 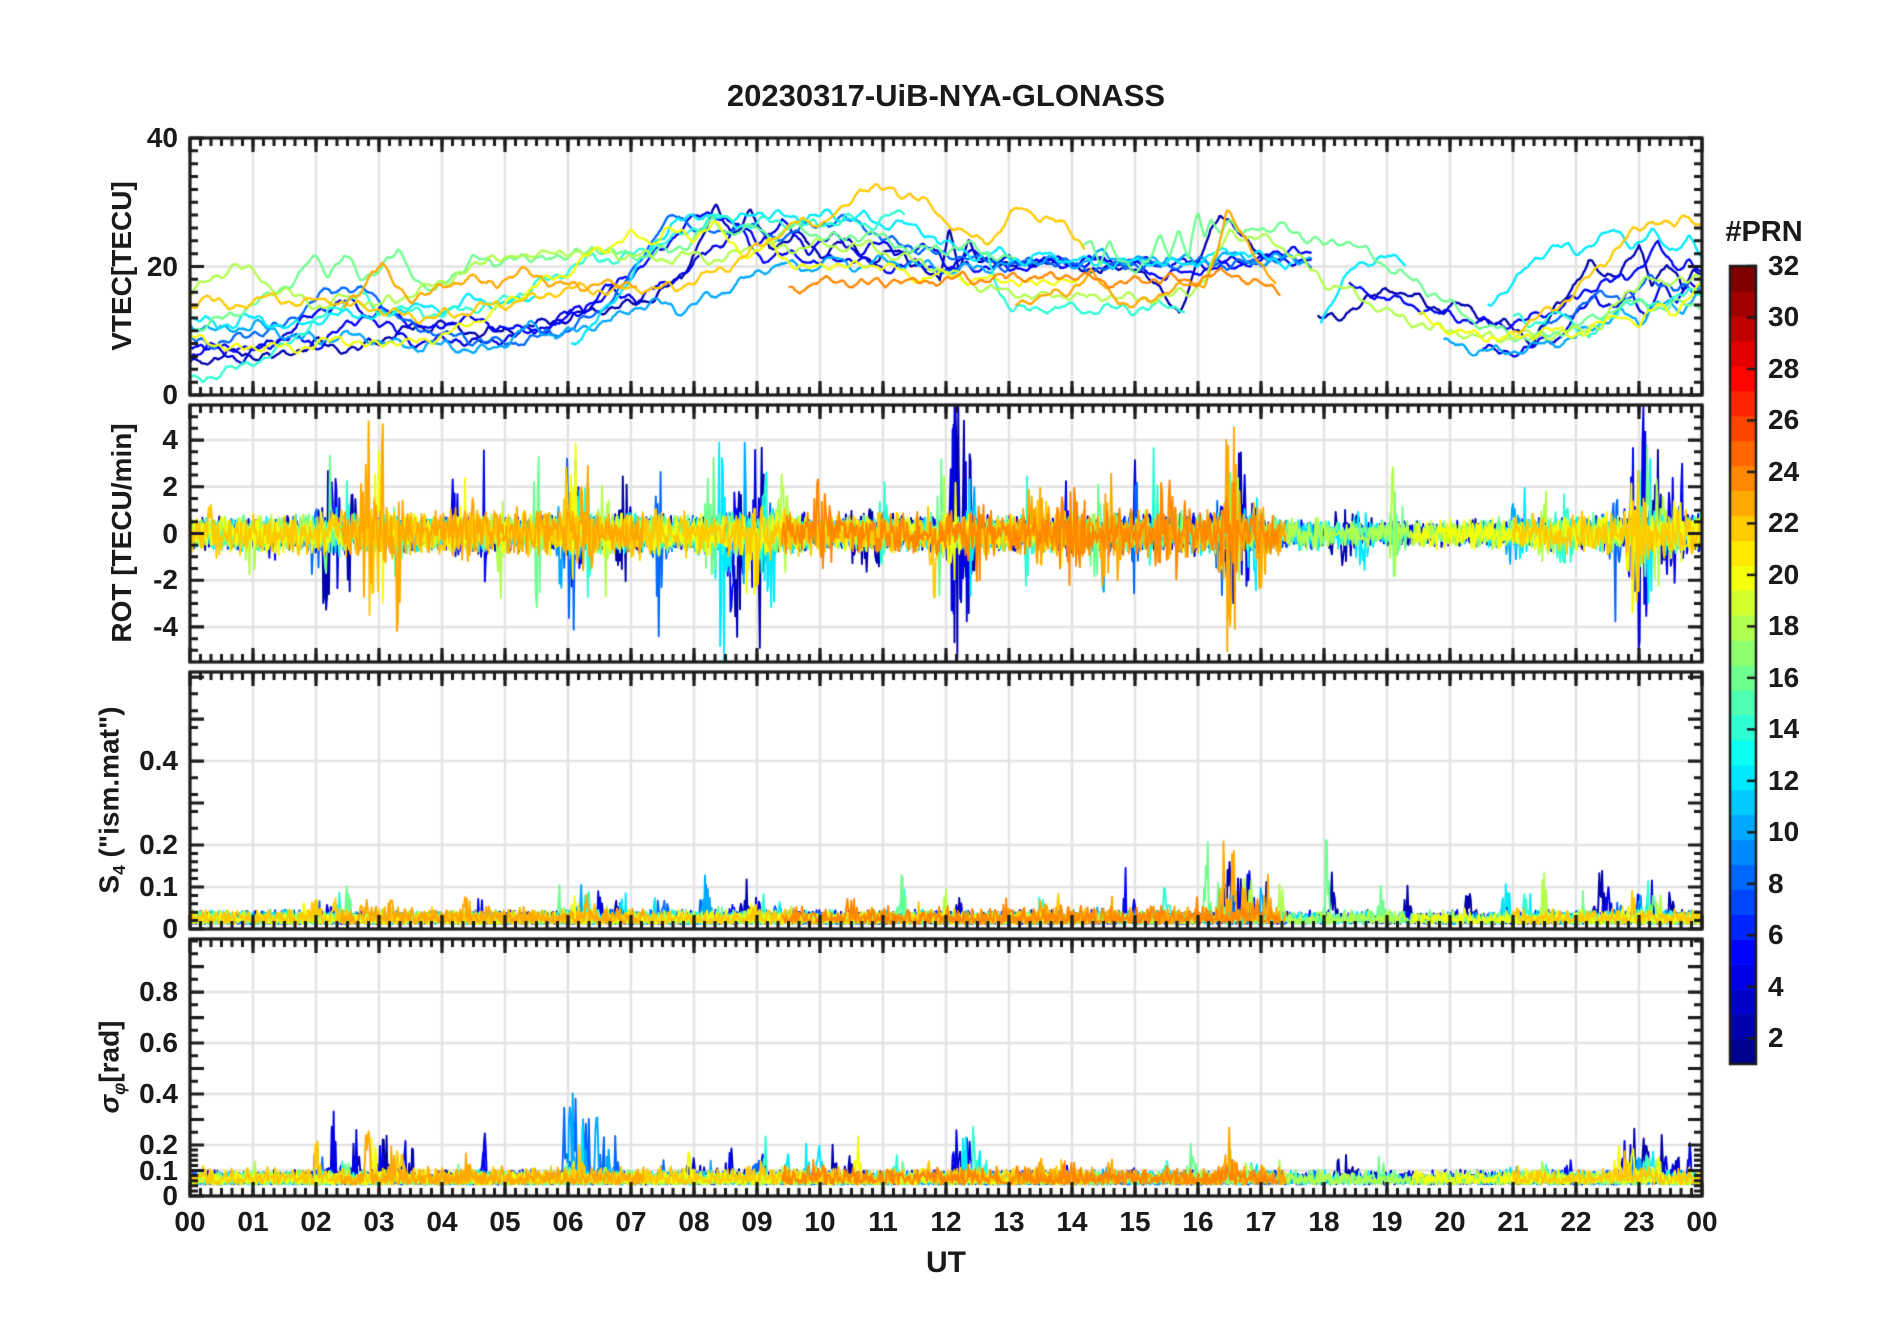 I want to click on colorbar-tick-label: 18, so click(x=1784, y=626).